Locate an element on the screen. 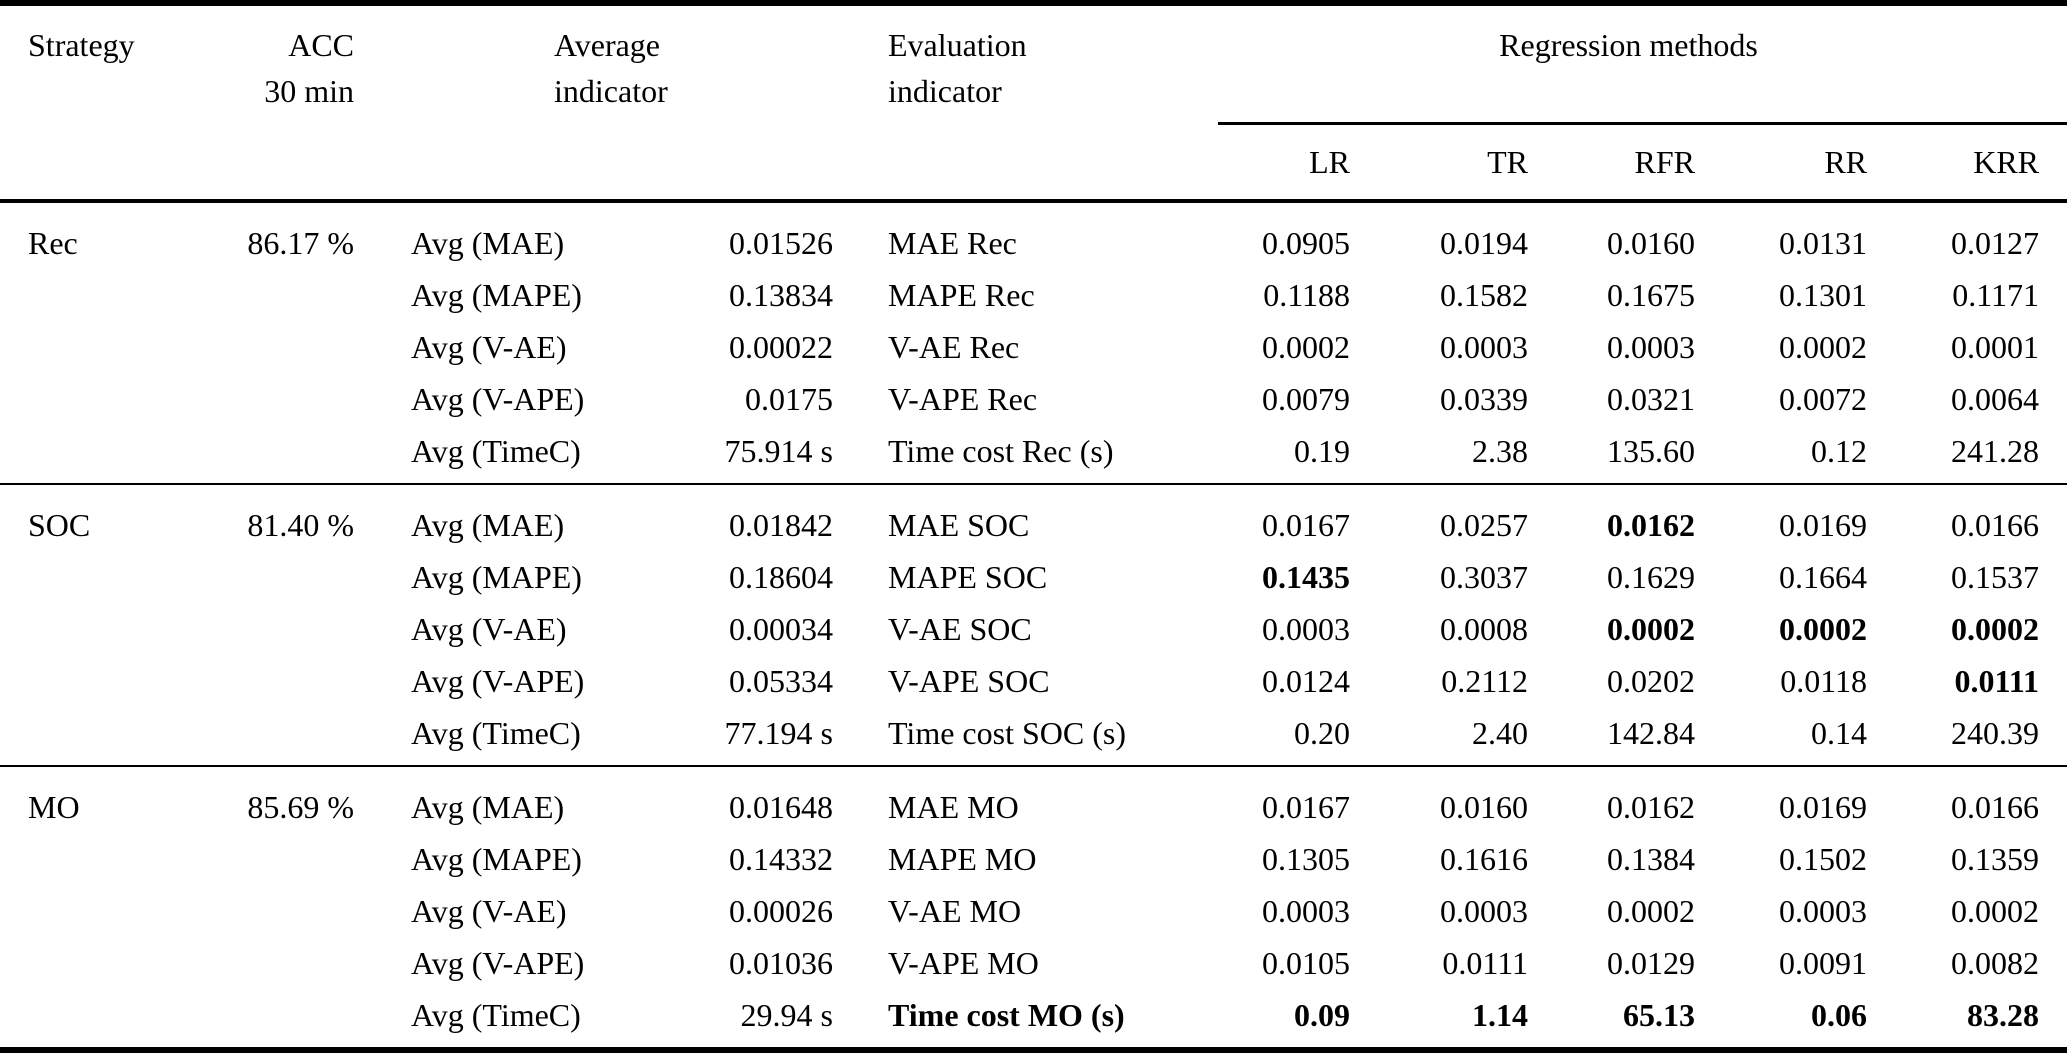  value-rr: 0.1664 is located at coordinates (1823, 577).